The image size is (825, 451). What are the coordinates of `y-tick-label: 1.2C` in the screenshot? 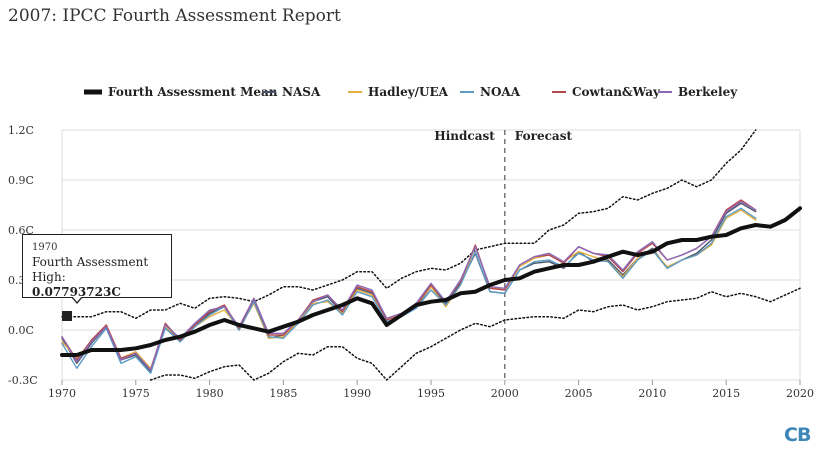 It's located at (21, 130).